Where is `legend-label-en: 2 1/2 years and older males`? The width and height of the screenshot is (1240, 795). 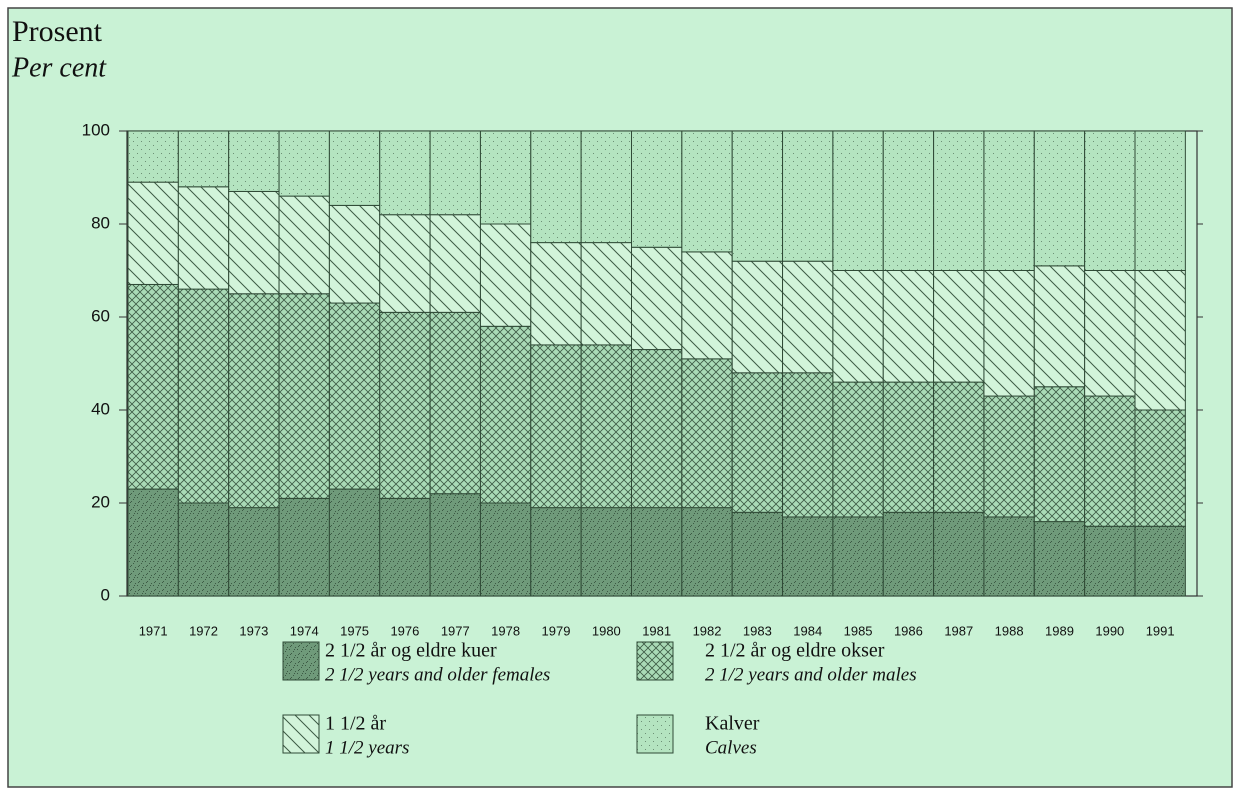 legend-label-en: 2 1/2 years and older males is located at coordinates (811, 674).